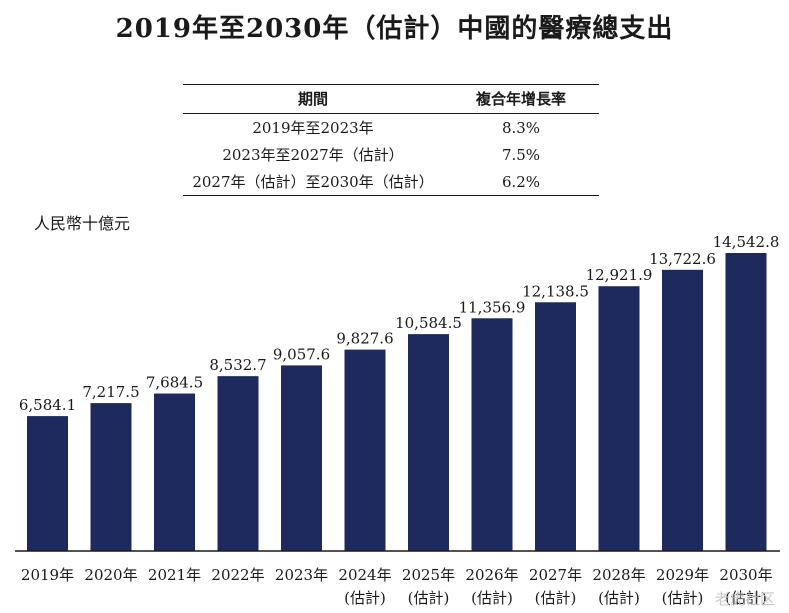  I want to click on x-tick-label: 2022年, so click(237, 575).